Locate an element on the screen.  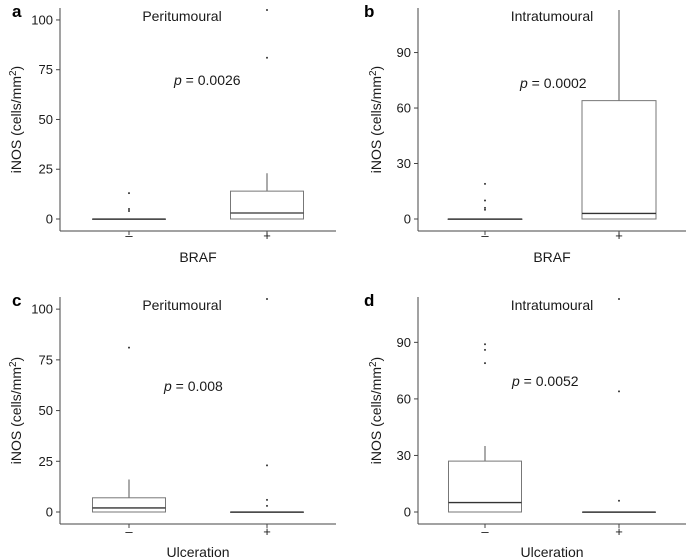
p-value-number: = 0.0026 is located at coordinates (211, 80).